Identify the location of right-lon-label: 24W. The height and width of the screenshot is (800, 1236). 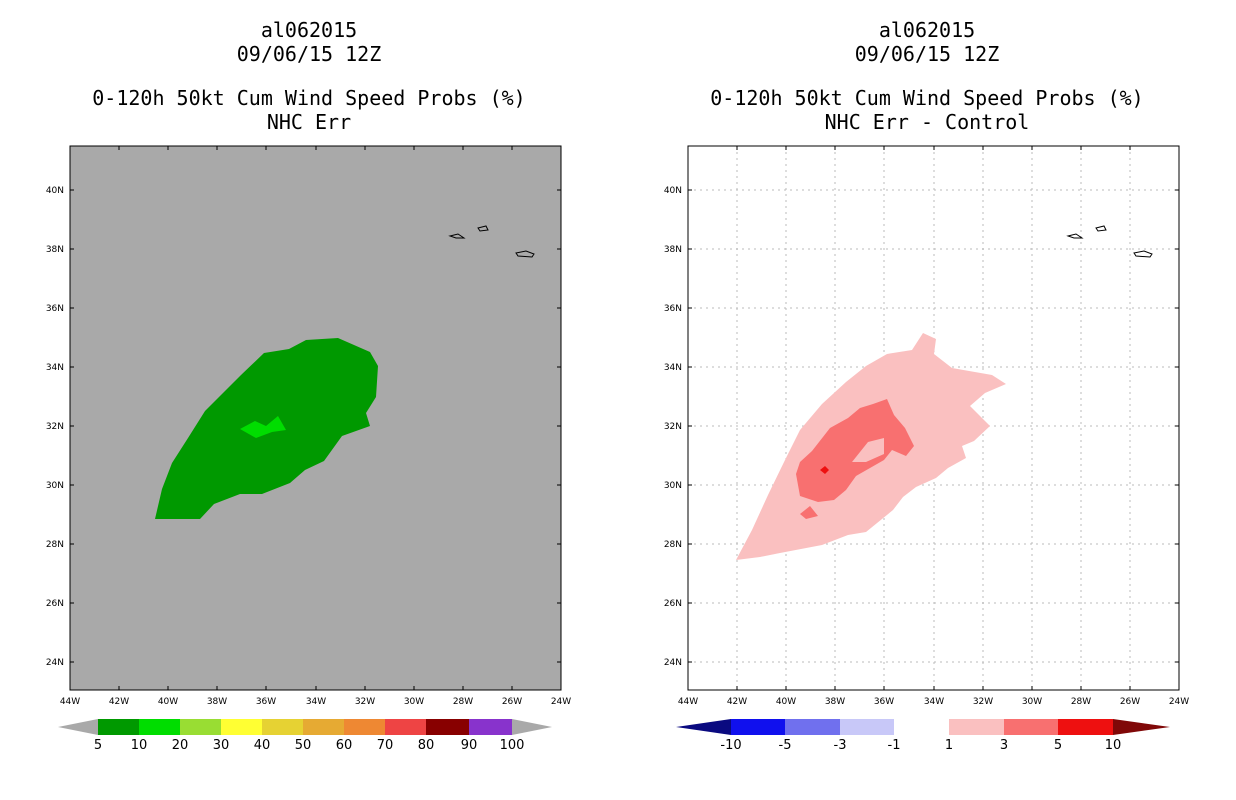
(1179, 702).